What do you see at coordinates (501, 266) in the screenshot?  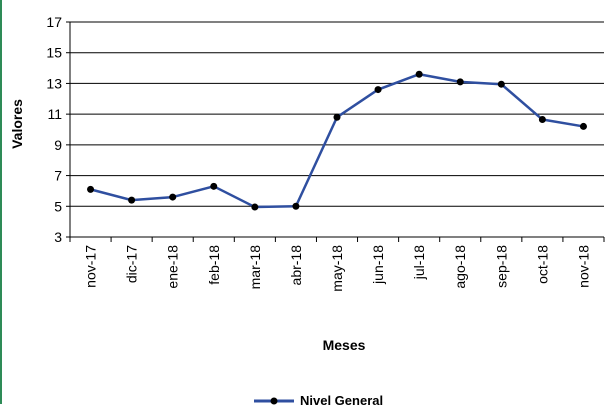 I see `x-tick-label: sep-18` at bounding box center [501, 266].